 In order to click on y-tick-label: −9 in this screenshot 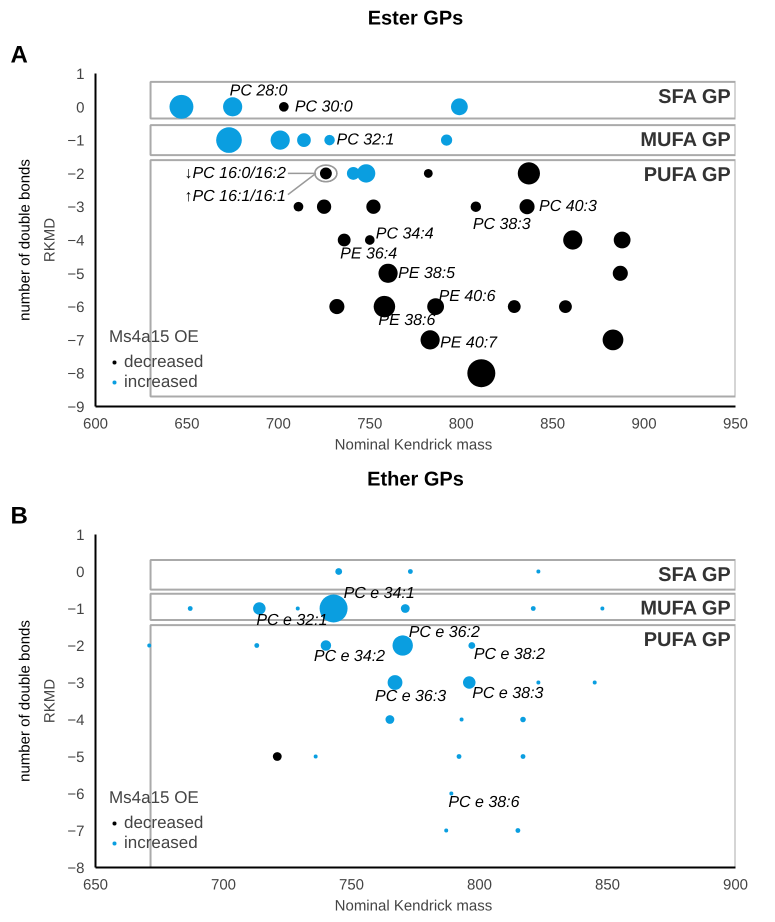, I will do `click(76, 407)`.